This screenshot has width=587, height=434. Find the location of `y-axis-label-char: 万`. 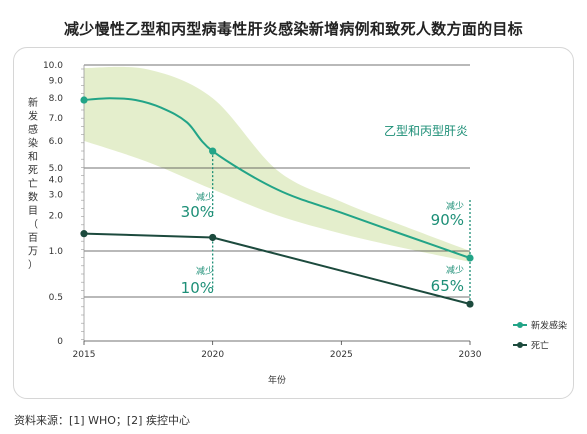

y-axis-label-char: 万 is located at coordinates (33, 252).